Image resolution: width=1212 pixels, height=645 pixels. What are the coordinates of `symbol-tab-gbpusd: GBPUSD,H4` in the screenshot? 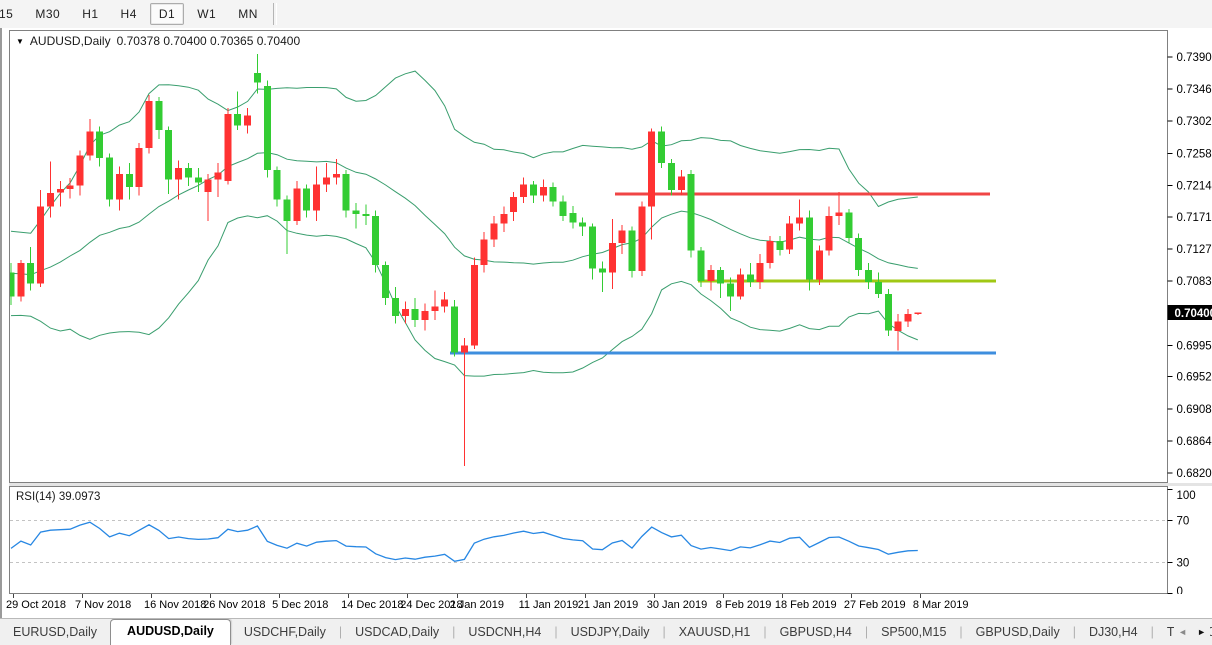 It's located at (816, 633).